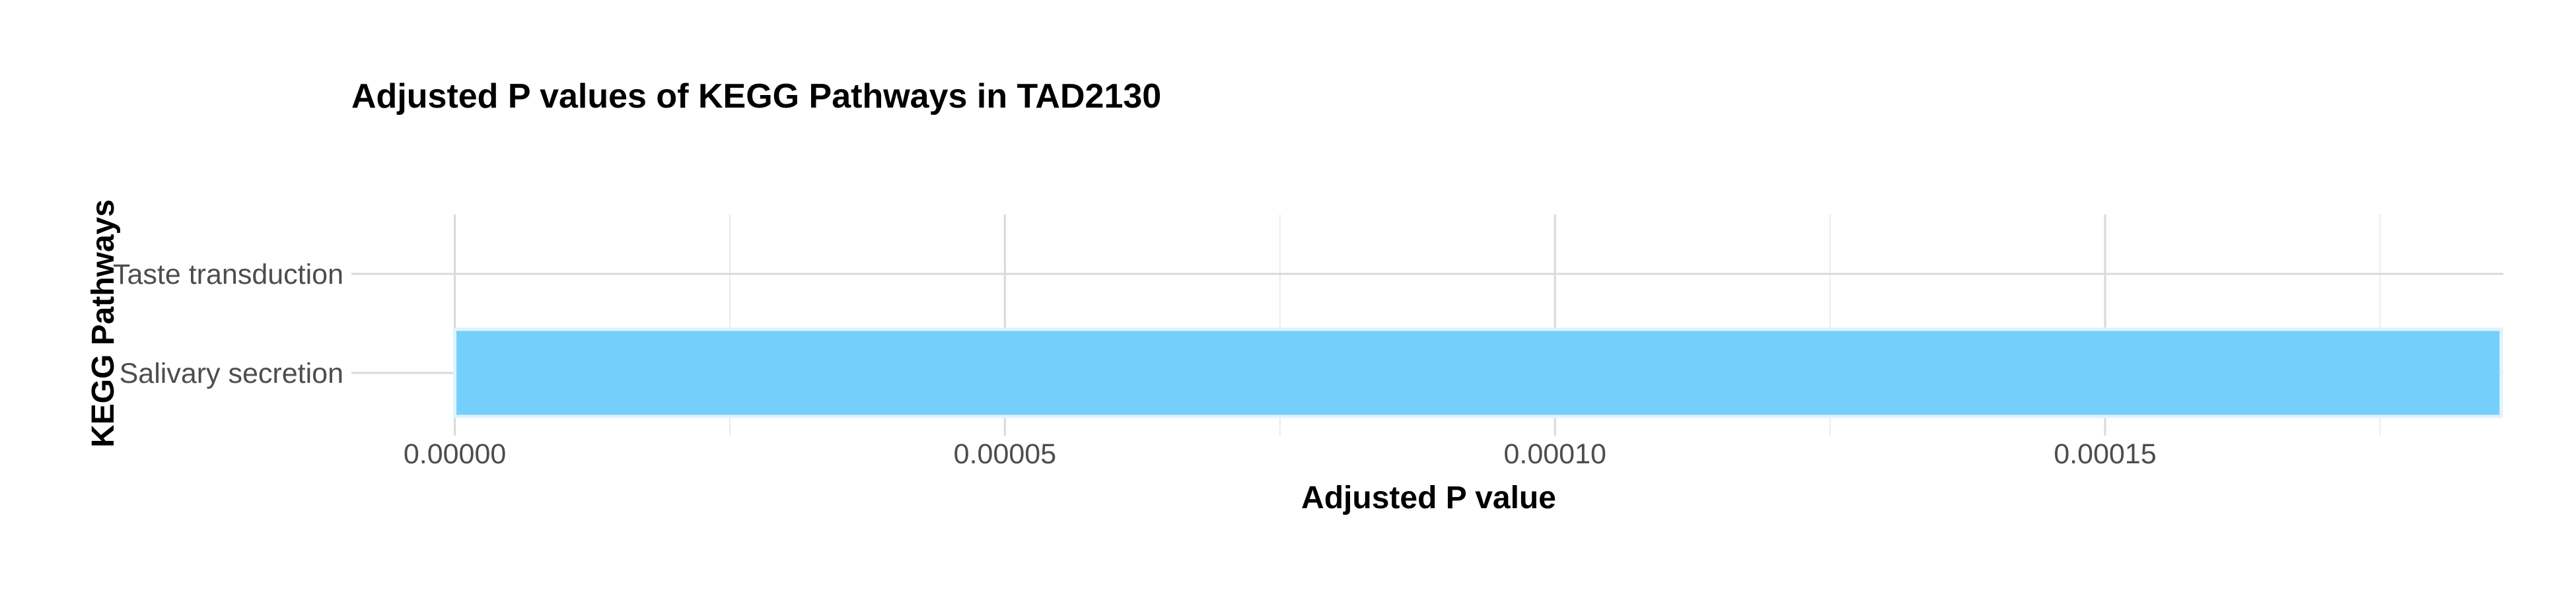 The image size is (2576, 594). Describe the element at coordinates (104, 323) in the screenshot. I see `y-axis-title: KEGG Pathways` at that location.